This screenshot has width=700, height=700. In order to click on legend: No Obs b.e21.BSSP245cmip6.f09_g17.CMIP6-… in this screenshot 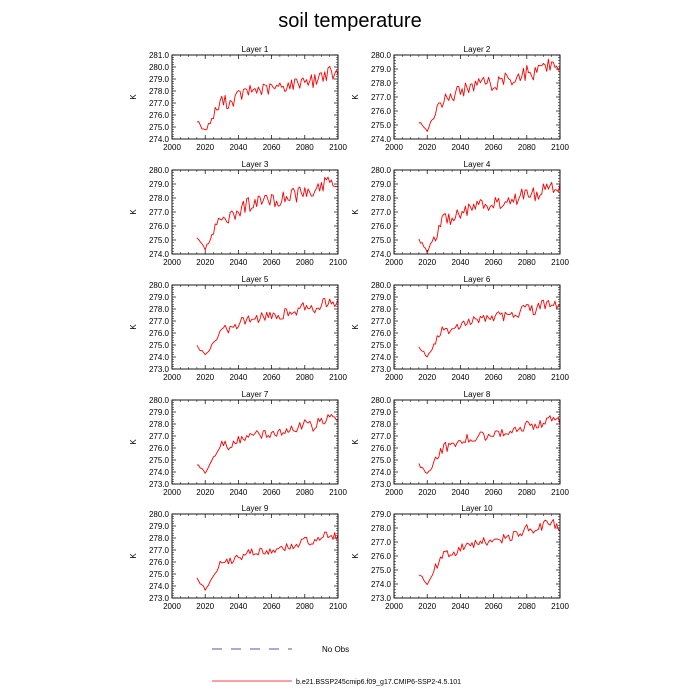, I will do `click(336, 665)`.